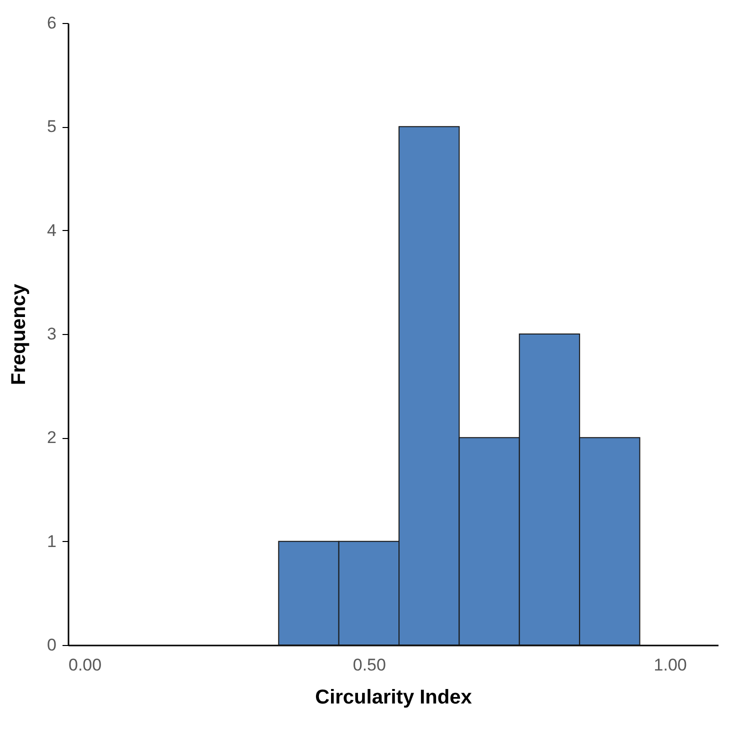 The image size is (741, 732). Describe the element at coordinates (51, 645) in the screenshot. I see `y-tick-label: 0` at that location.